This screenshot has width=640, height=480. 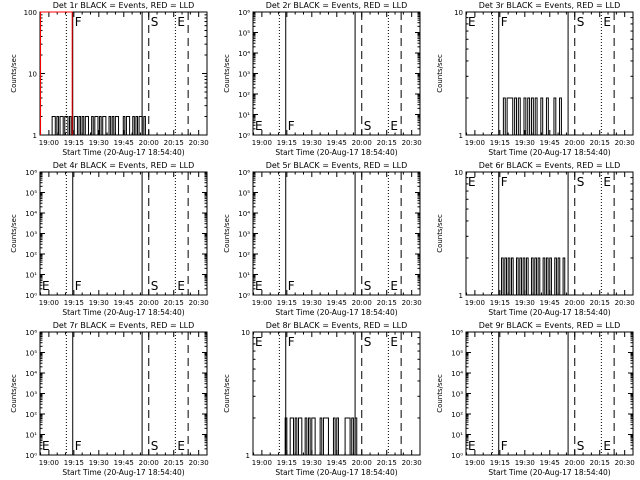 What do you see at coordinates (124, 165) in the screenshot?
I see `panel-title: Det 4r BLACK = Events, RED = LLD` at bounding box center [124, 165].